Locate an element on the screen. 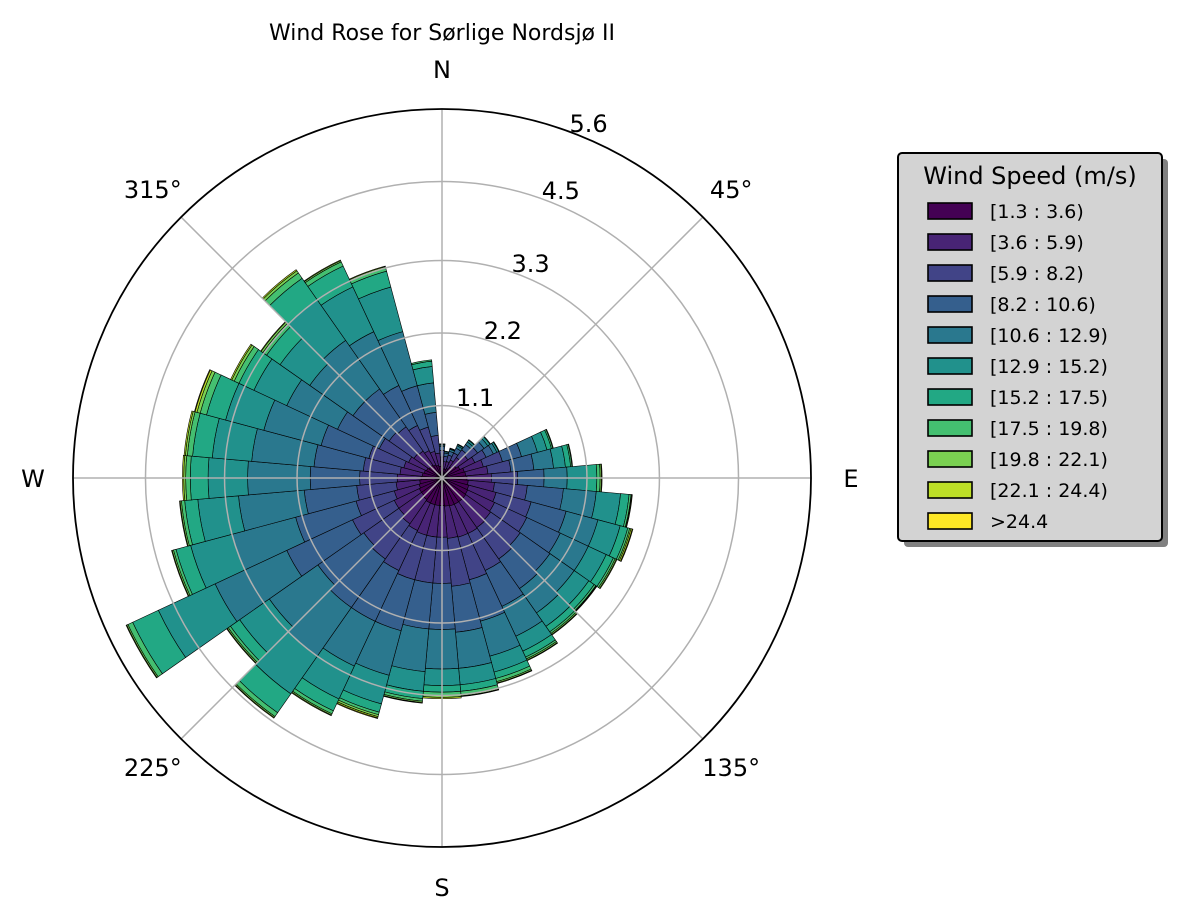 This screenshot has height=921, width=1181. legend-label-9: [22.1 : 24.4) is located at coordinates (1049, 491).